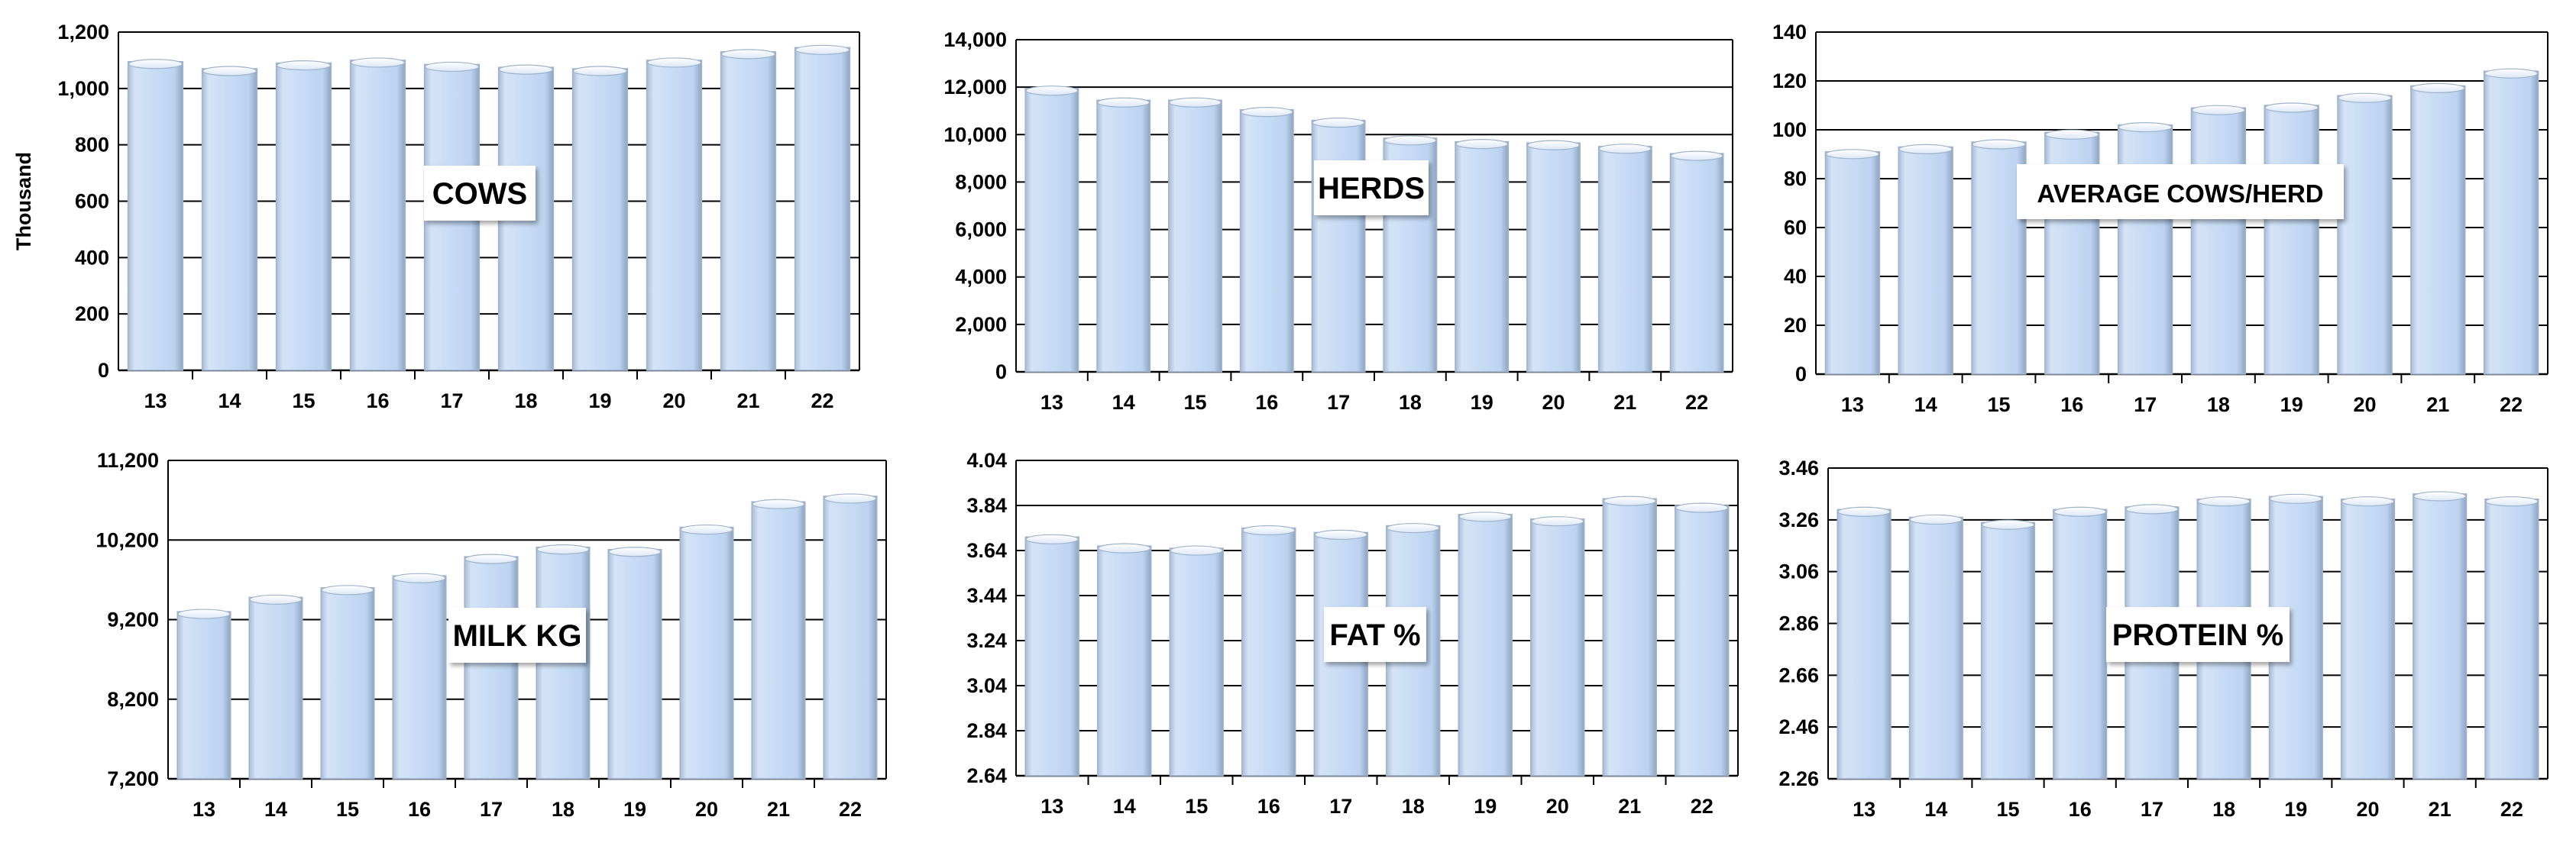  What do you see at coordinates (1789, 80) in the screenshot?
I see `y-tick-label: 120` at bounding box center [1789, 80].